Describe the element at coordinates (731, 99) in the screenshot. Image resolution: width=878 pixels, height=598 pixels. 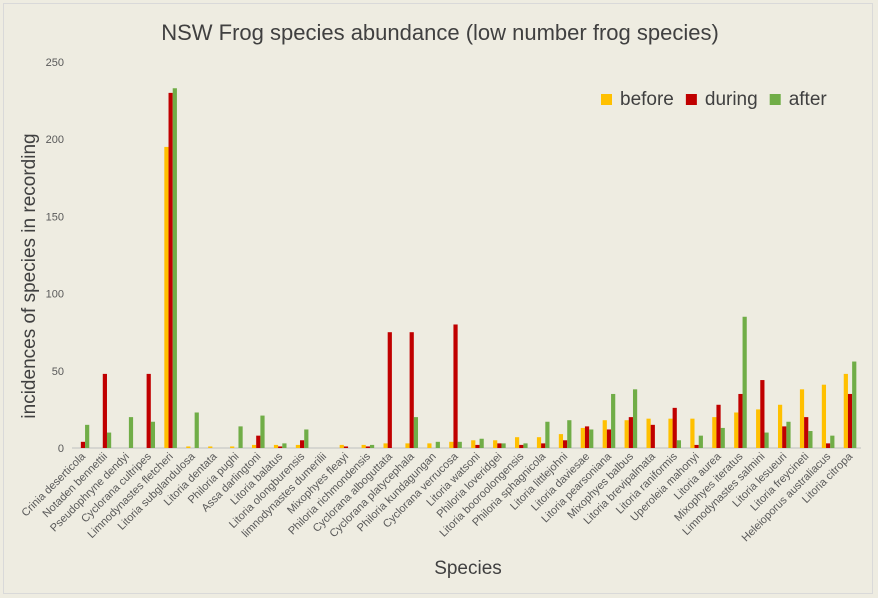
I see `legend-label-during: during` at that location.